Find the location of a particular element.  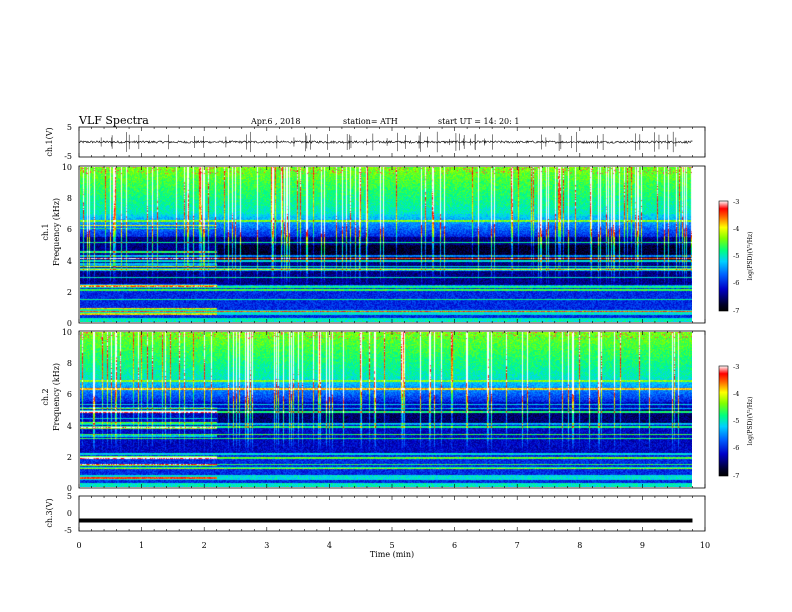

ch2-spec-ytick-4: 4 is located at coordinates (69, 426).